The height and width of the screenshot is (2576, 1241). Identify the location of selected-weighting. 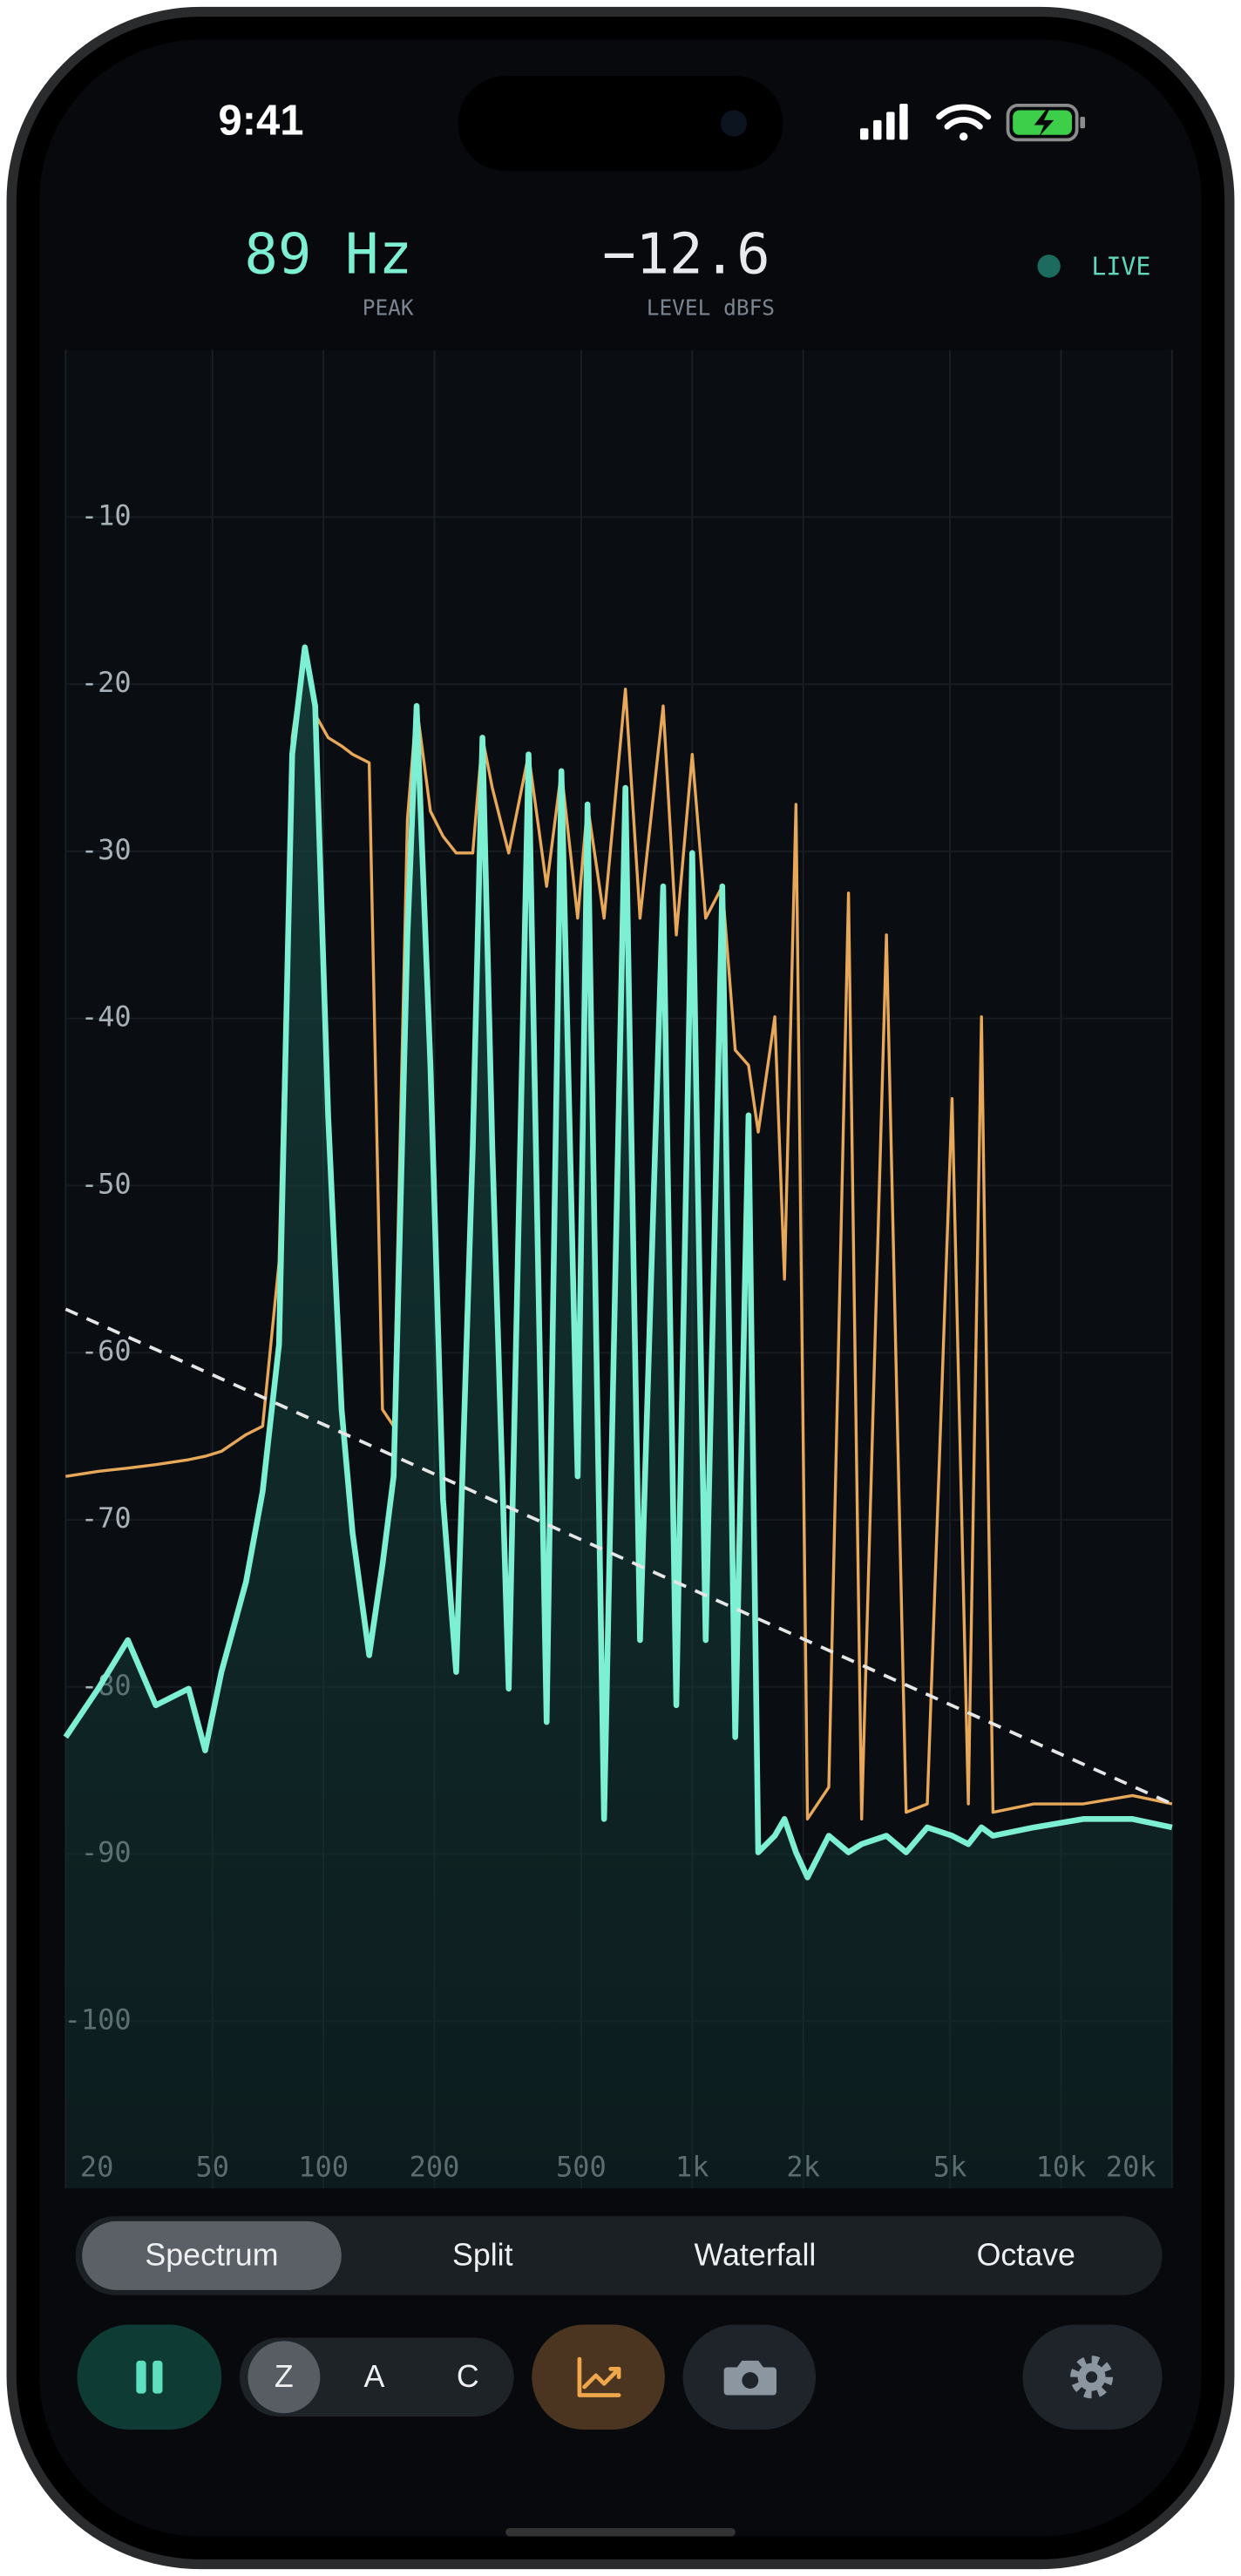
(284, 2377).